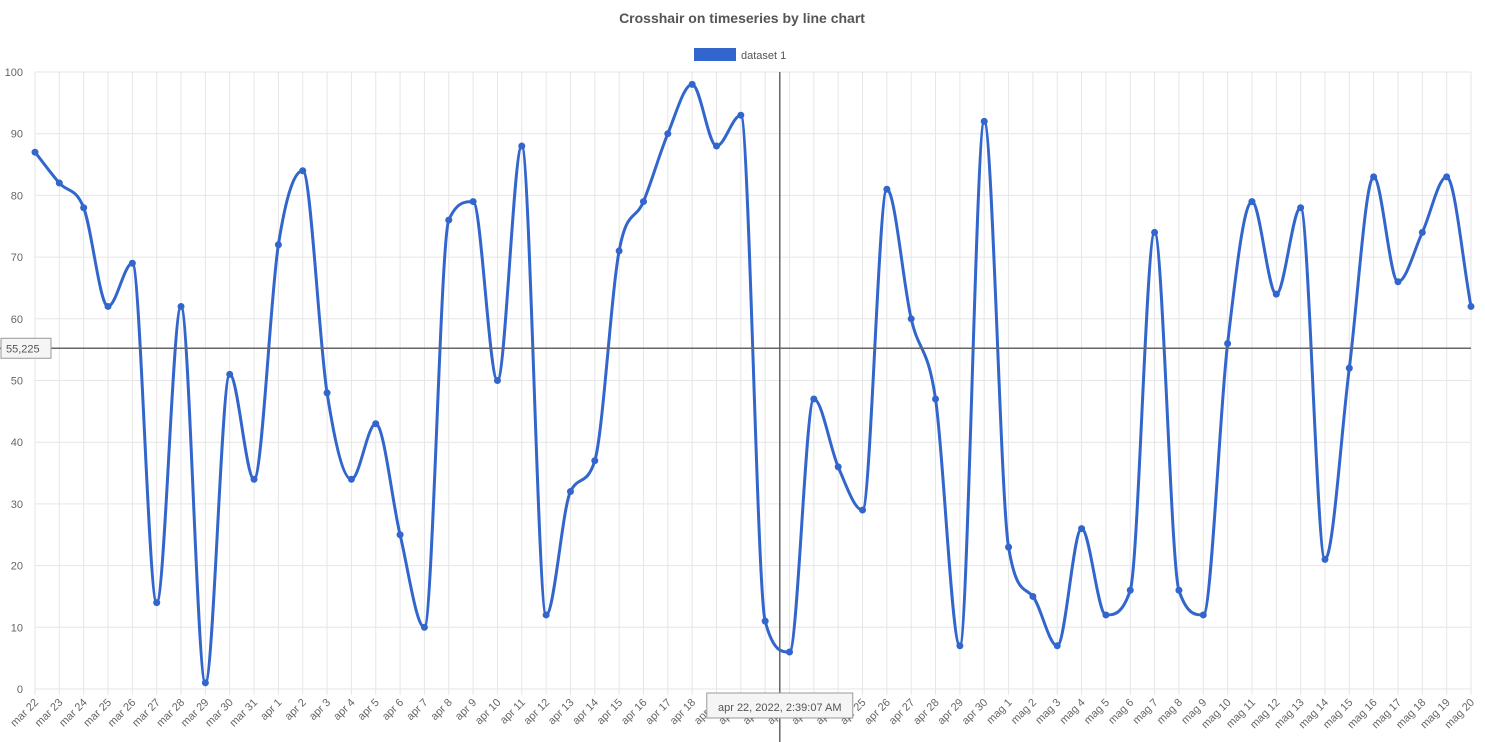 Image resolution: width=1485 pixels, height=742 pixels. I want to click on y-tick-label: 100, so click(14, 73).